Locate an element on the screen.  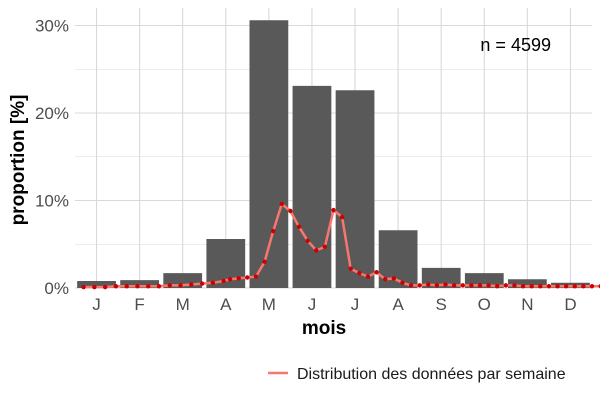
x-tick-label: F is located at coordinates (139, 304).